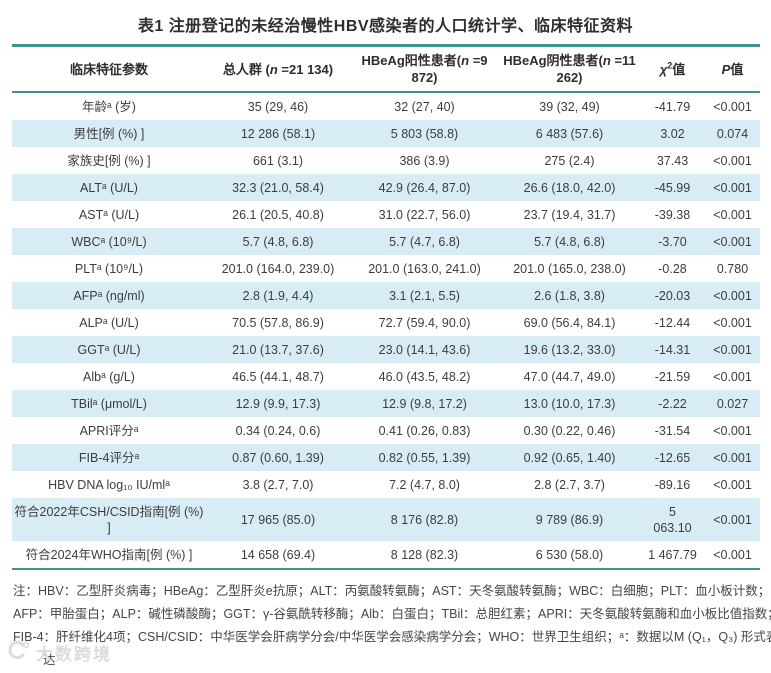 The width and height of the screenshot is (771, 673). What do you see at coordinates (109, 133) in the screenshot?
I see `row-parameter-label: 男性[例 (%) ]` at bounding box center [109, 133].